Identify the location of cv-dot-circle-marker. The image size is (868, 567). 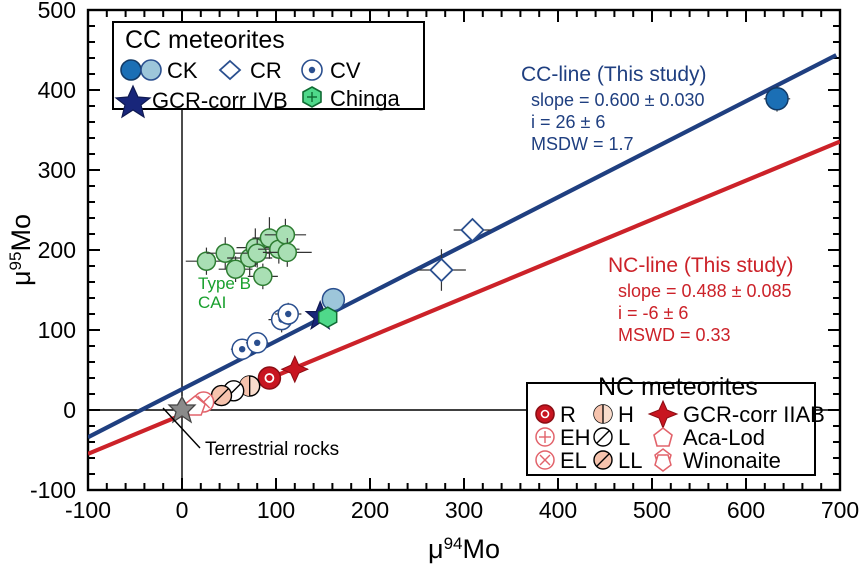
(312, 70).